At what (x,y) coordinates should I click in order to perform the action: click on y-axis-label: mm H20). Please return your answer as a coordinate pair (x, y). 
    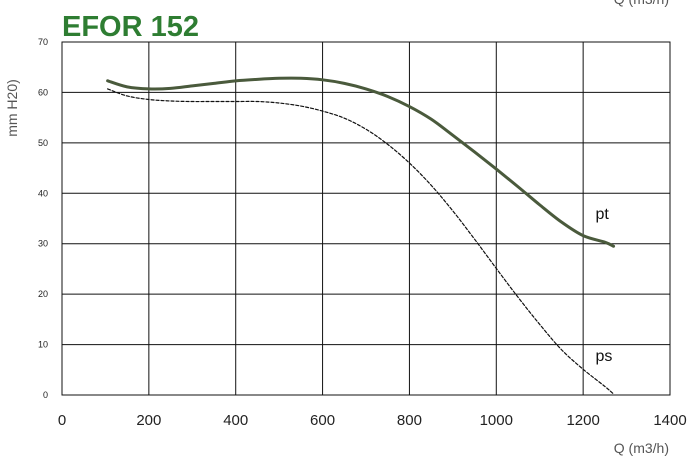
    Looking at the image, I should click on (12, 108).